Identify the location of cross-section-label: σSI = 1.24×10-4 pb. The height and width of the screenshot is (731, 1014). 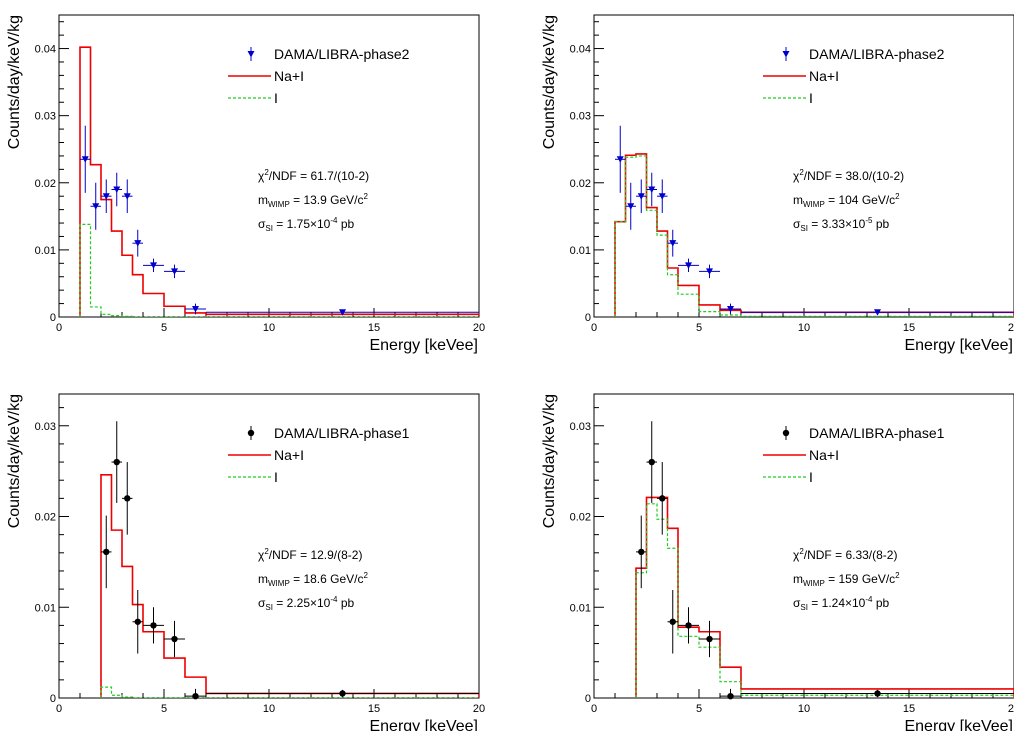
(841, 603).